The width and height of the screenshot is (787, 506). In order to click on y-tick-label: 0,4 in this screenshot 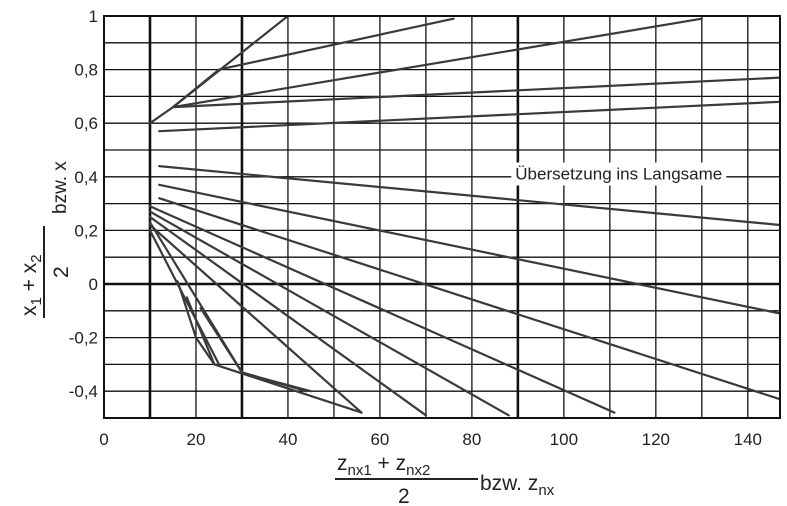, I will do `click(86, 177)`.